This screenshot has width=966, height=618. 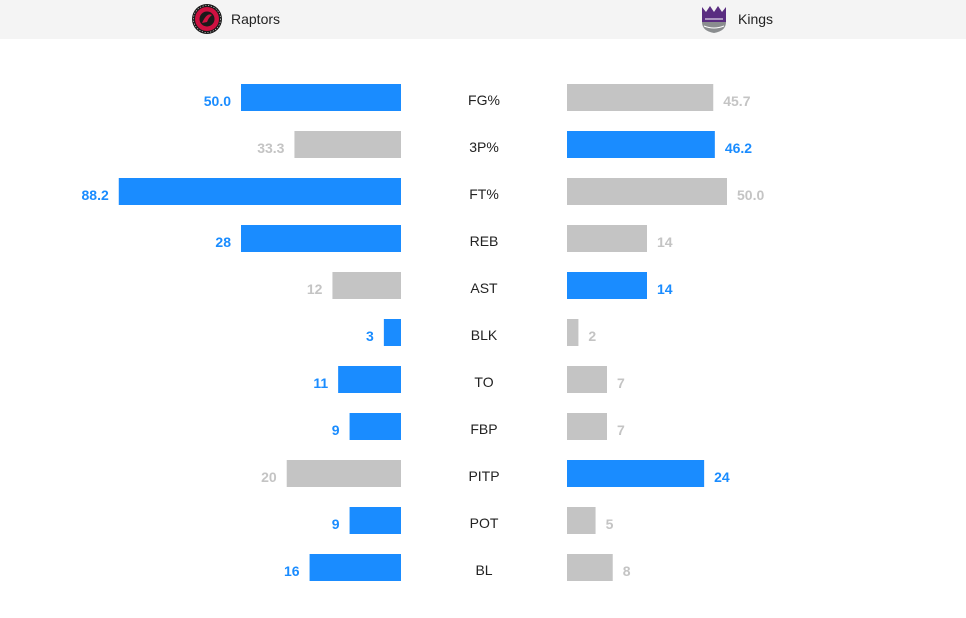 I want to click on home-value-pot: 9, so click(x=336, y=524).